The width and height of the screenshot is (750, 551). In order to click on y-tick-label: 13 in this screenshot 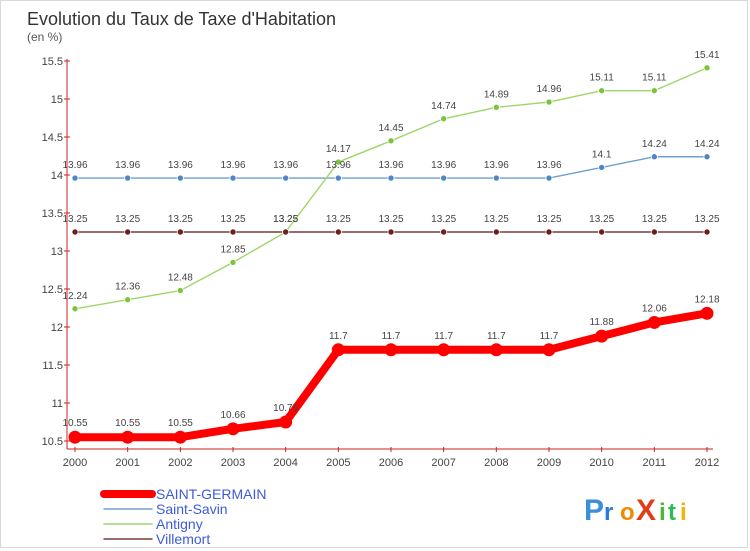, I will do `click(57, 252)`.